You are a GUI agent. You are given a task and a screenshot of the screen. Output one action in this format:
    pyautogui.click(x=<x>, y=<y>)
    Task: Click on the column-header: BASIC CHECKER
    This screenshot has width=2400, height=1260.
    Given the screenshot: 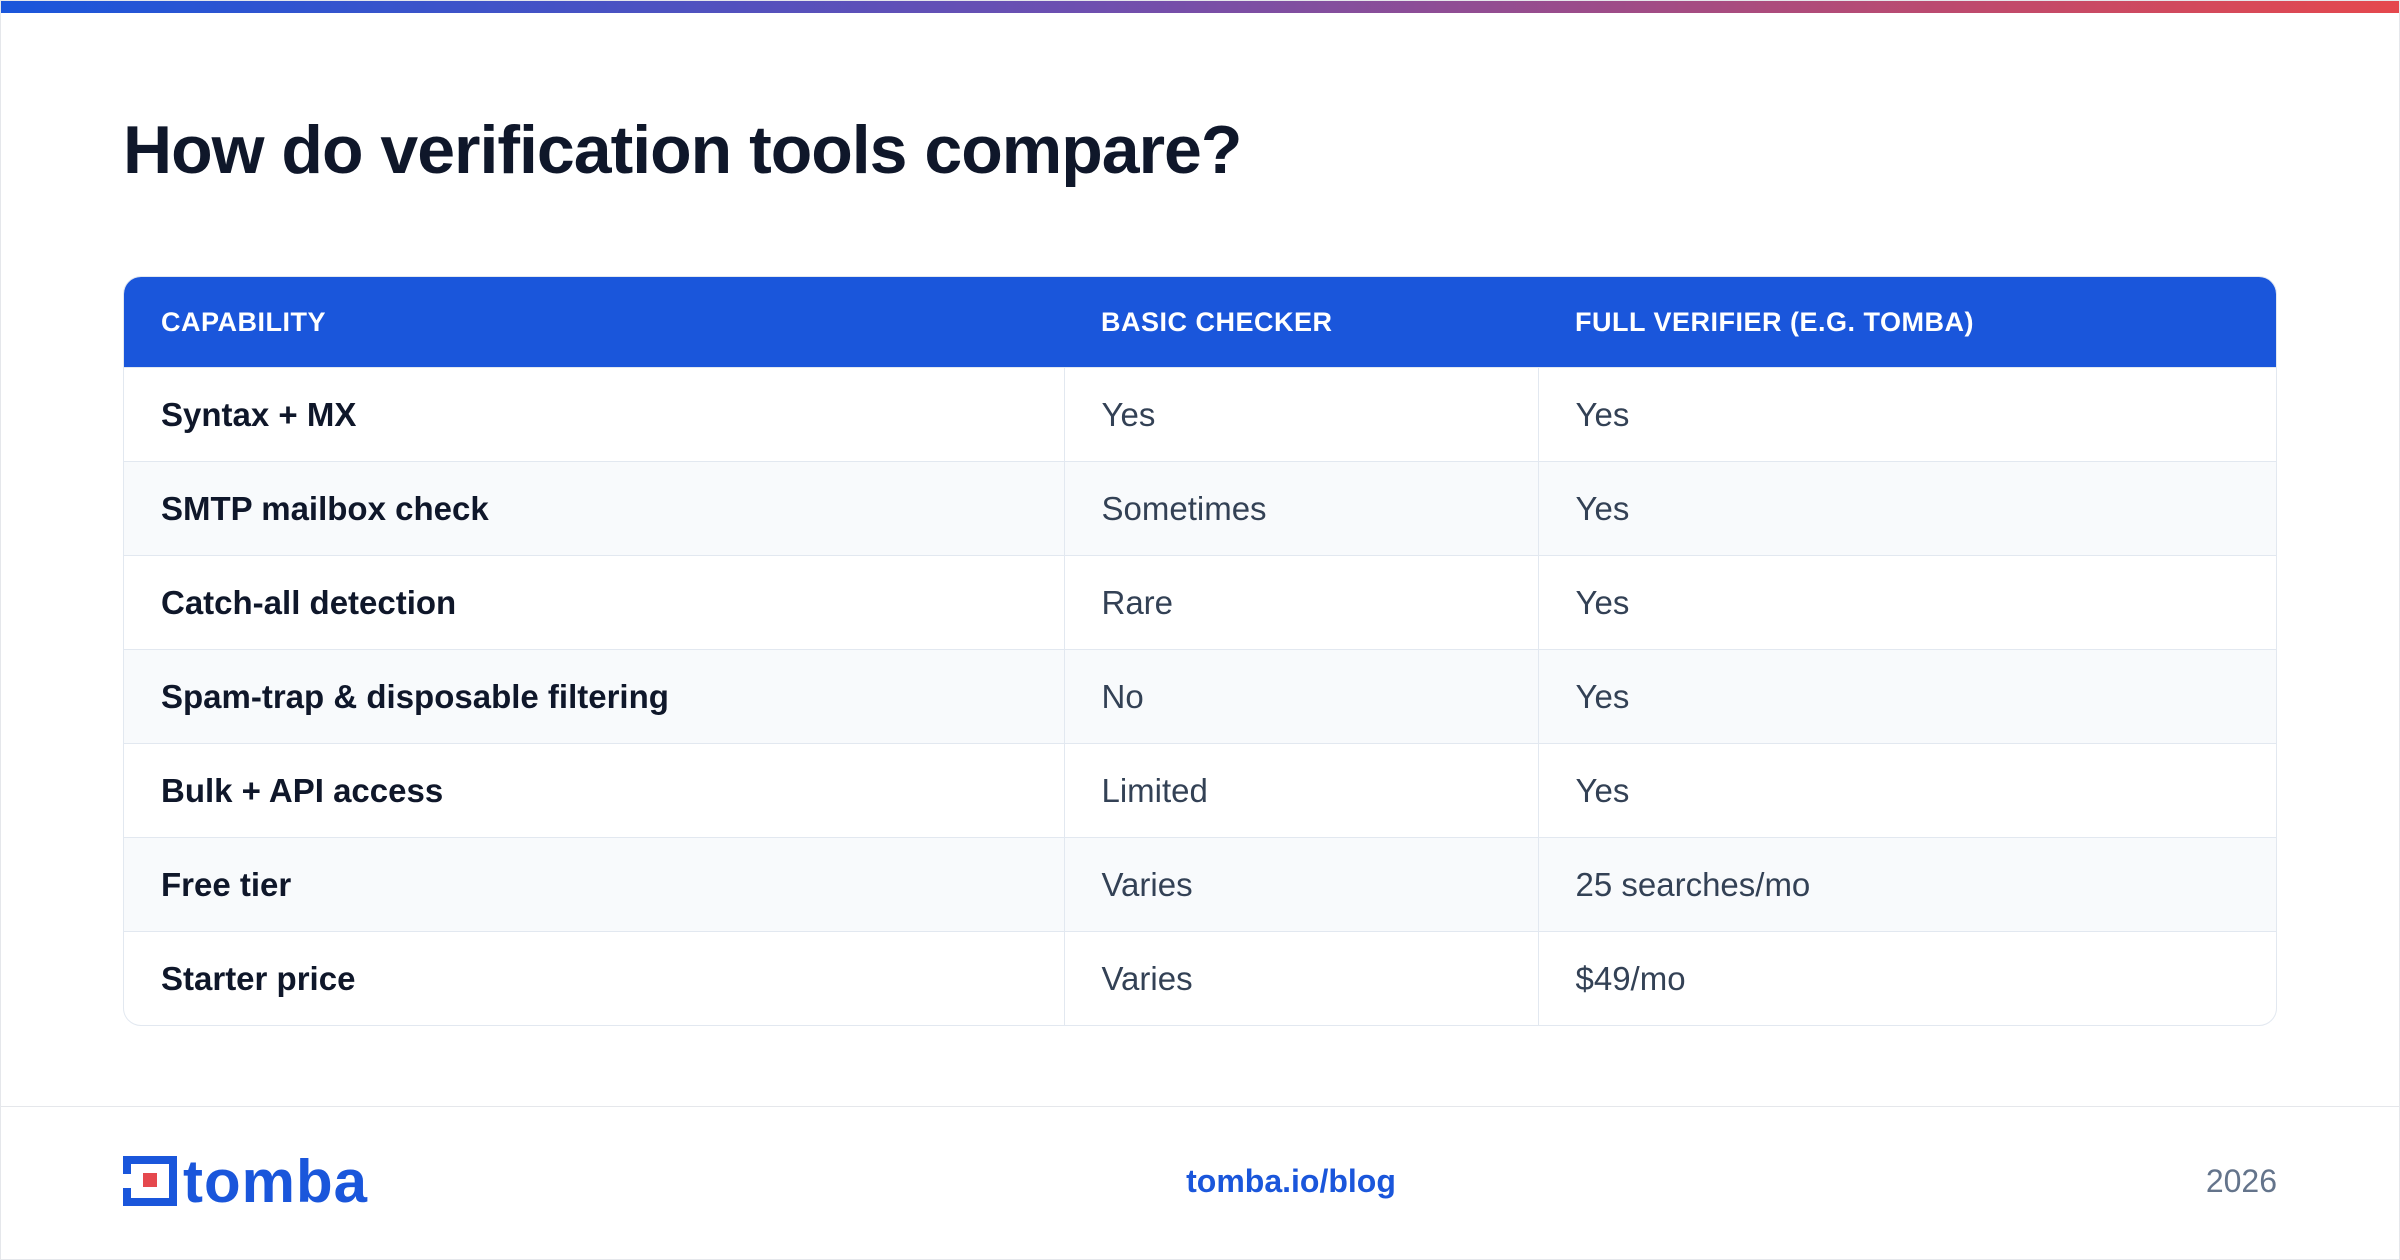 What is the action you would take?
    pyautogui.click(x=1301, y=322)
    